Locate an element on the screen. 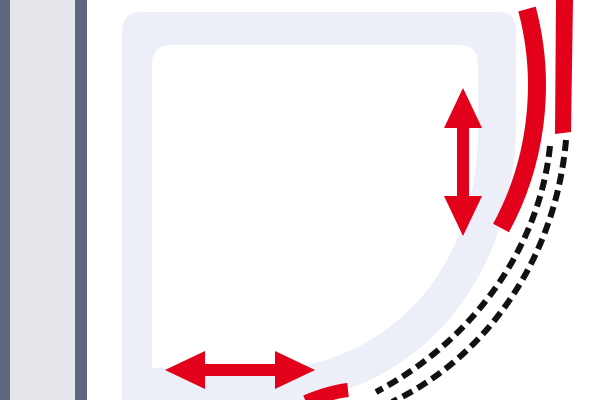 This screenshot has height=400, width=612. fixed-panel is located at coordinates (564, 67).